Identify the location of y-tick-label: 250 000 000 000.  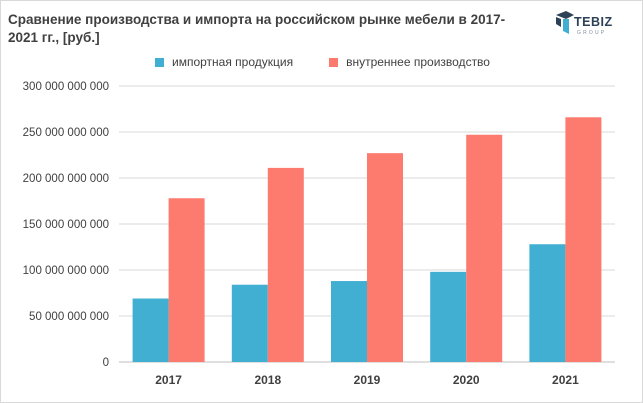
(66, 133).